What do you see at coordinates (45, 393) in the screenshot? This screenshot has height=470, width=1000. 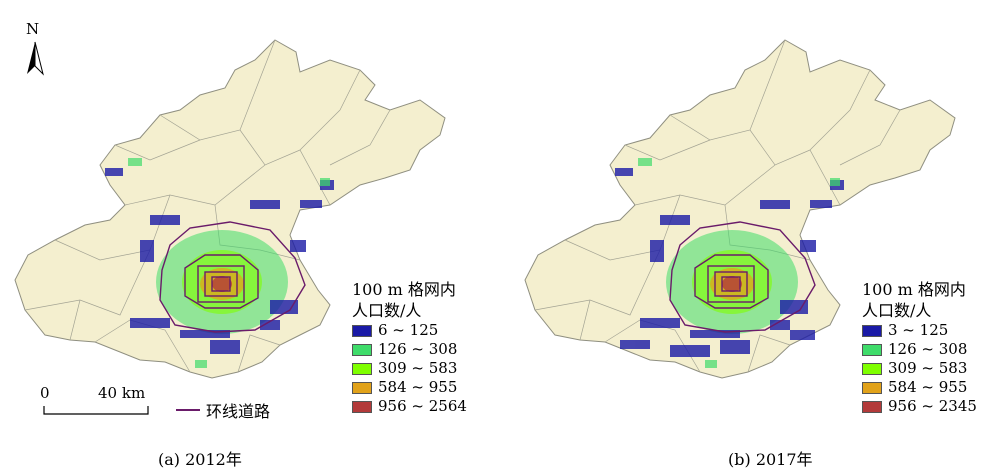 I see `scale-start: 0` at bounding box center [45, 393].